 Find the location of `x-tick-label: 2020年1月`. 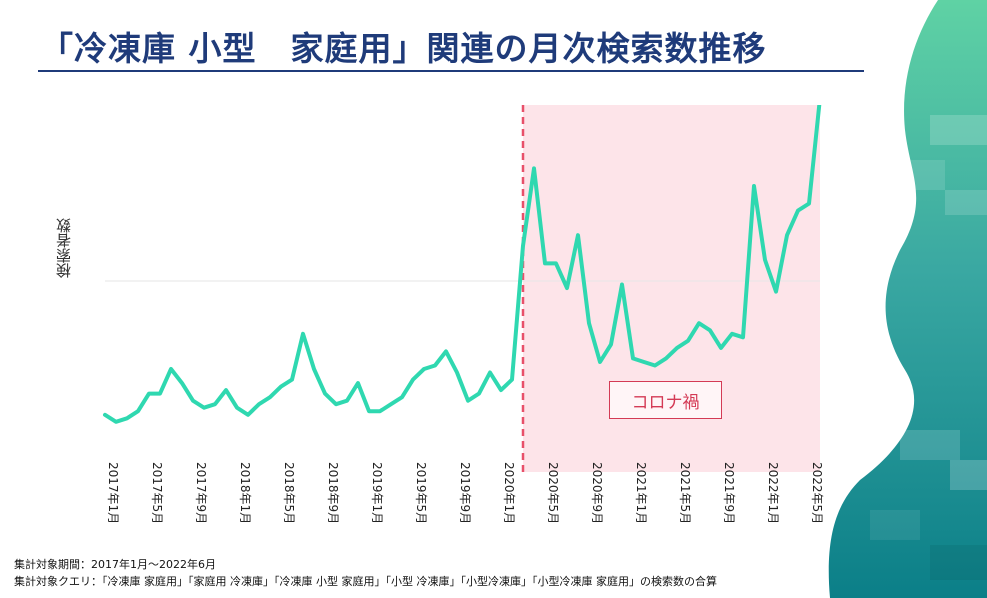

x-tick-label: 2020年1月 is located at coordinates (509, 493).